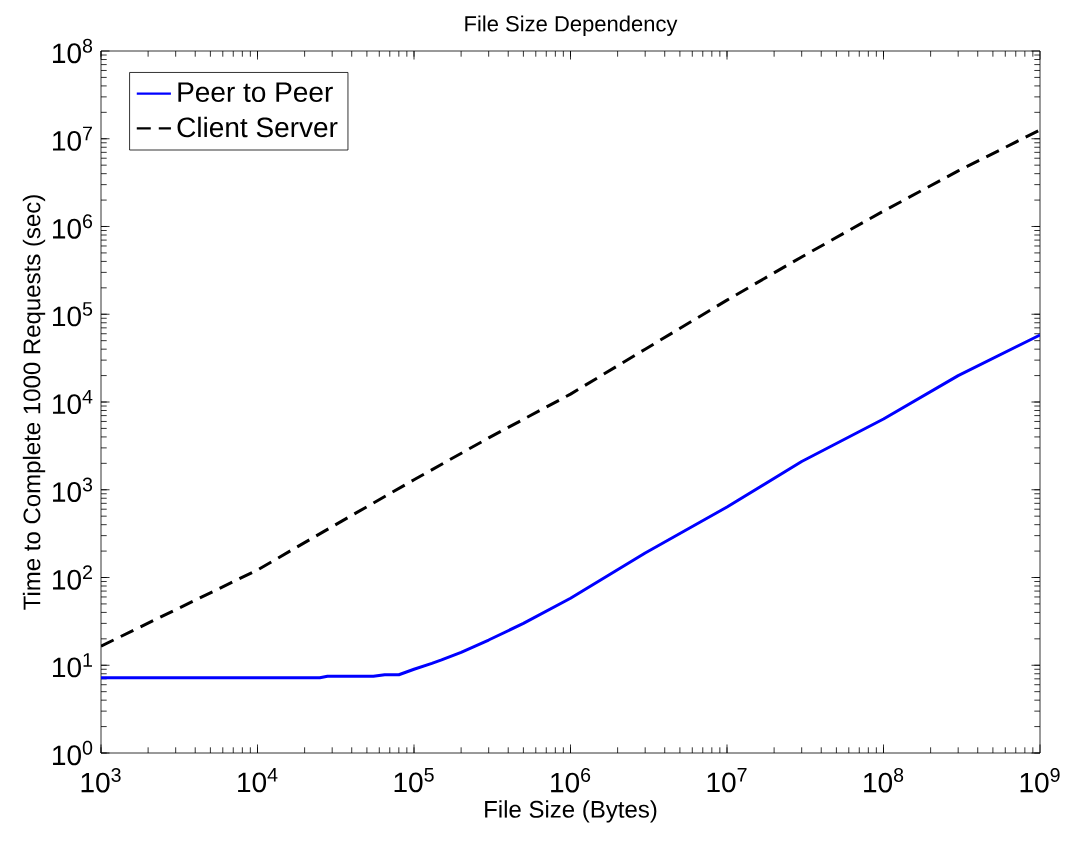 The height and width of the screenshot is (843, 1066). Describe the element at coordinates (571, 780) in the screenshot. I see `x-tick-label: 10$^{6}$` at that location.